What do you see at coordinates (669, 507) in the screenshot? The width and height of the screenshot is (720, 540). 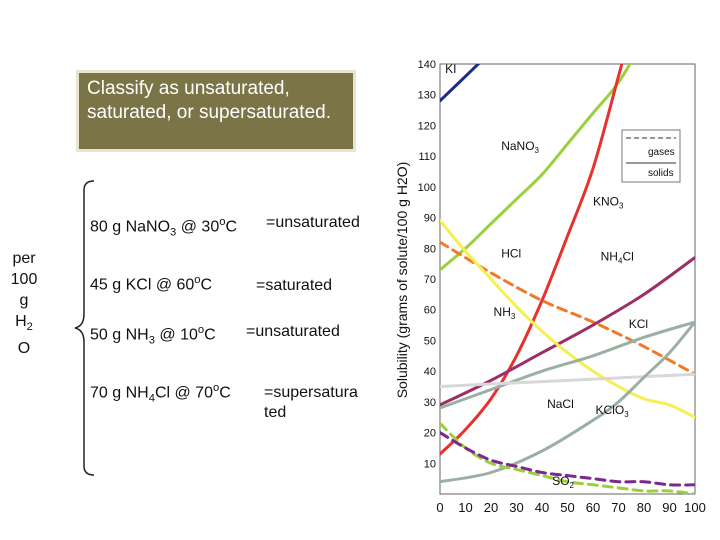 I see `x-tick-label: 90` at bounding box center [669, 507].